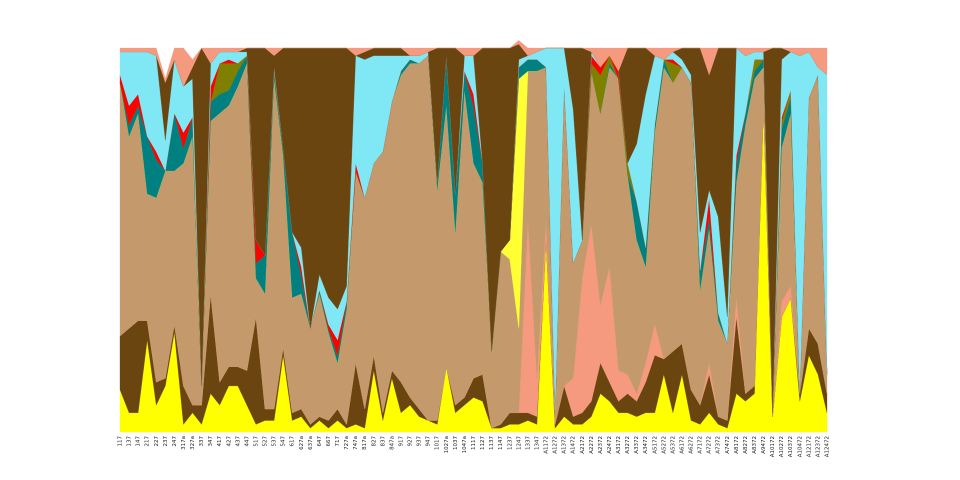  What do you see at coordinates (800, 446) in the screenshot?
I see `x-tick-label: A10472` at bounding box center [800, 446].